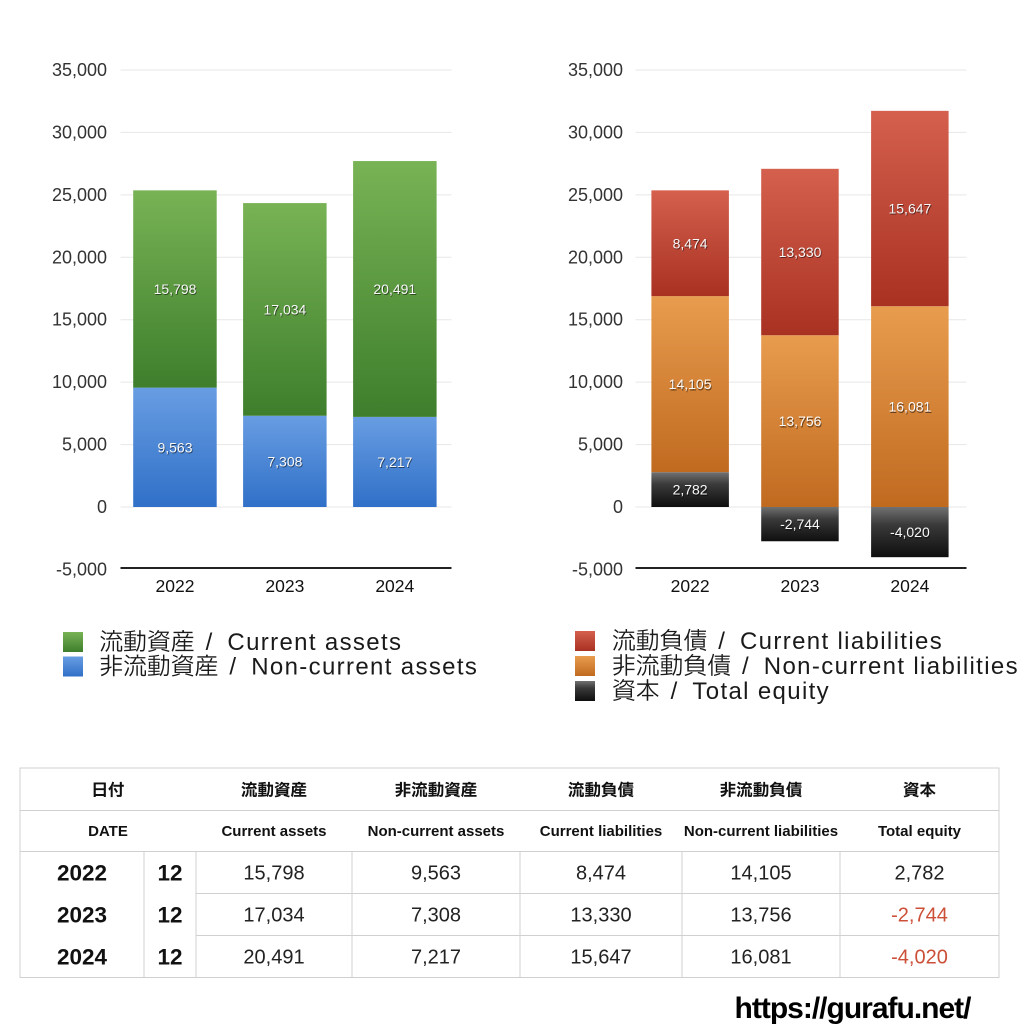  I want to click on svg-text: https://gurafu.net/, so click(854, 1008).